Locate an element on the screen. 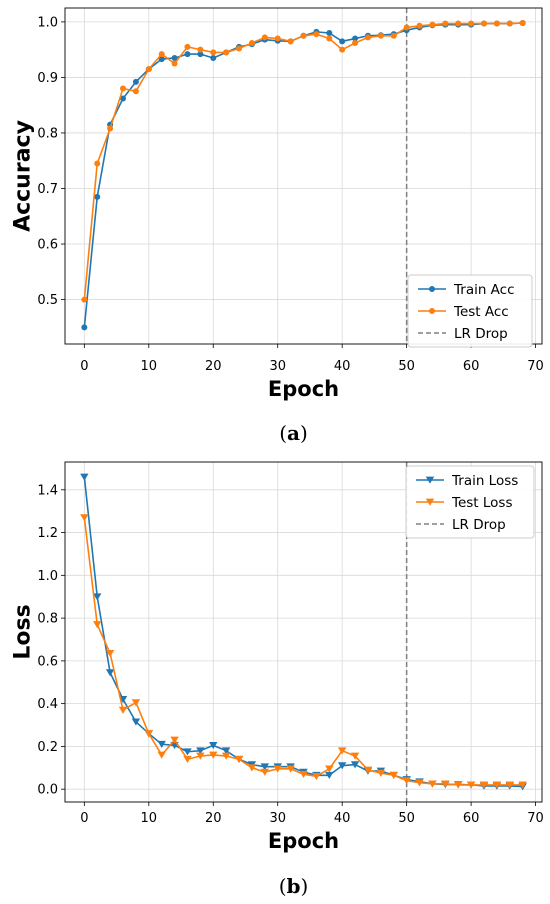 The image size is (550, 904). legend-label: LR Drop is located at coordinates (479, 525).